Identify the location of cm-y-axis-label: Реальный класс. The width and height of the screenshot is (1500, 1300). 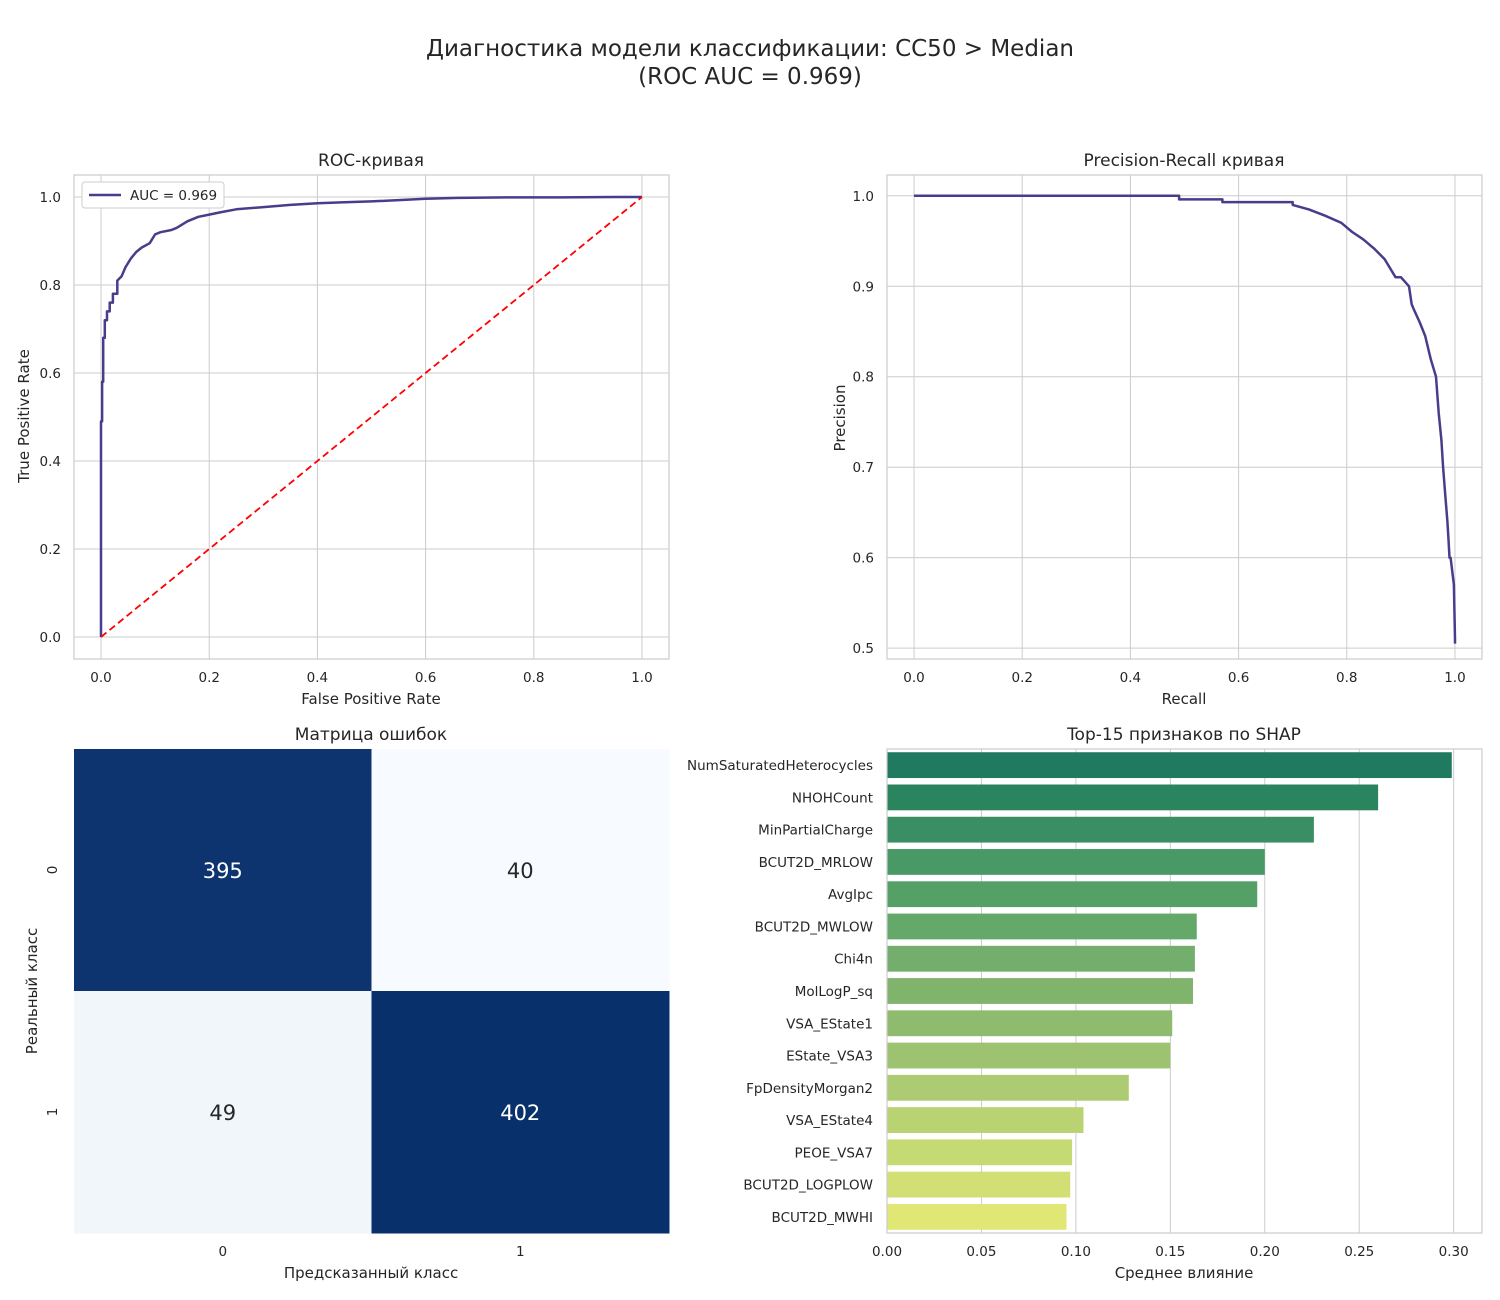
(32, 991).